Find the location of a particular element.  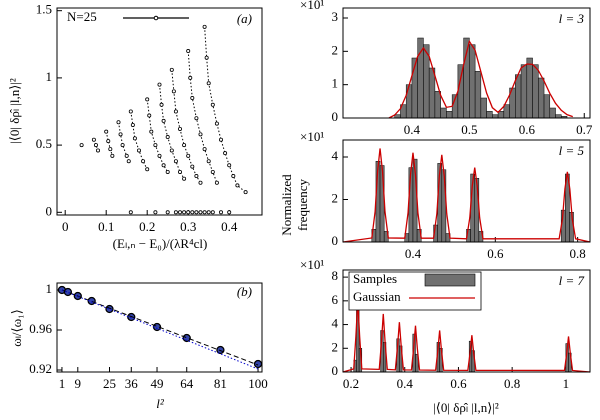

y-tick-label: 0.96 is located at coordinates (40, 328).